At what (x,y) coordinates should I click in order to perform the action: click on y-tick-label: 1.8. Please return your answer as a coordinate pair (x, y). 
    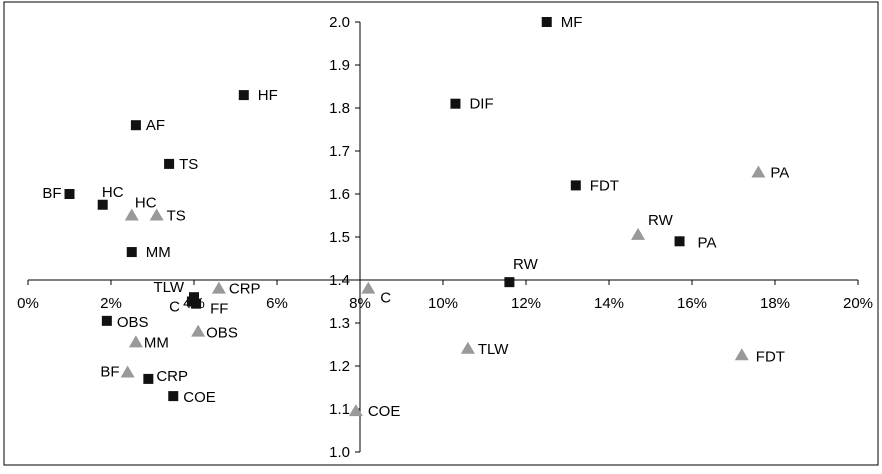
    Looking at the image, I should click on (339, 108).